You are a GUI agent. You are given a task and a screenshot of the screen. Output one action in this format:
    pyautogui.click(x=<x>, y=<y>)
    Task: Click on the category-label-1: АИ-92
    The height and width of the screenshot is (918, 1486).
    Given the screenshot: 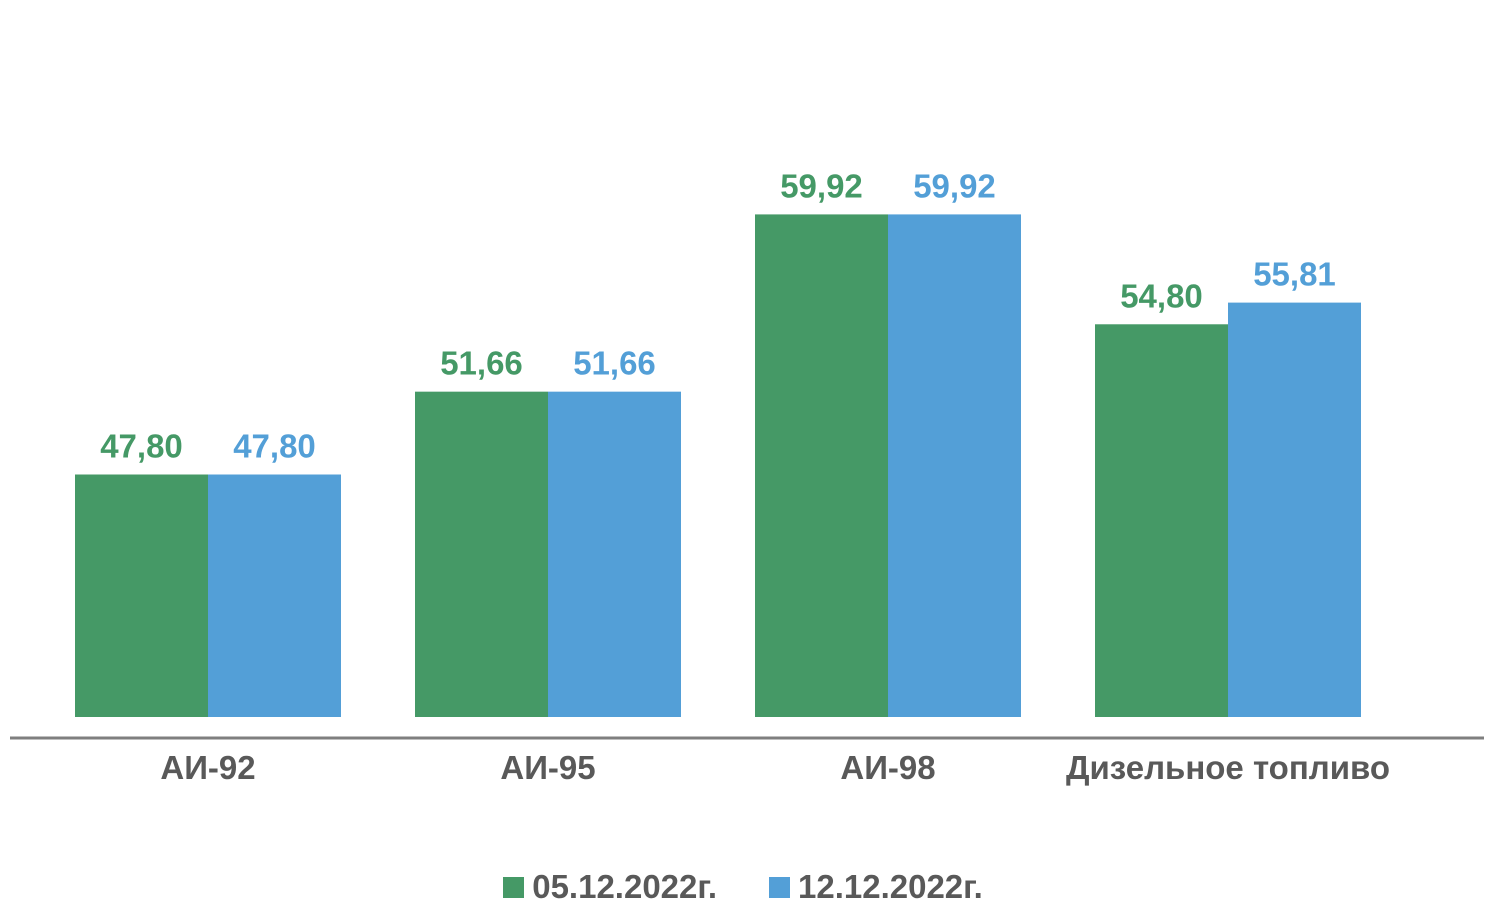 What is the action you would take?
    pyautogui.click(x=207, y=767)
    